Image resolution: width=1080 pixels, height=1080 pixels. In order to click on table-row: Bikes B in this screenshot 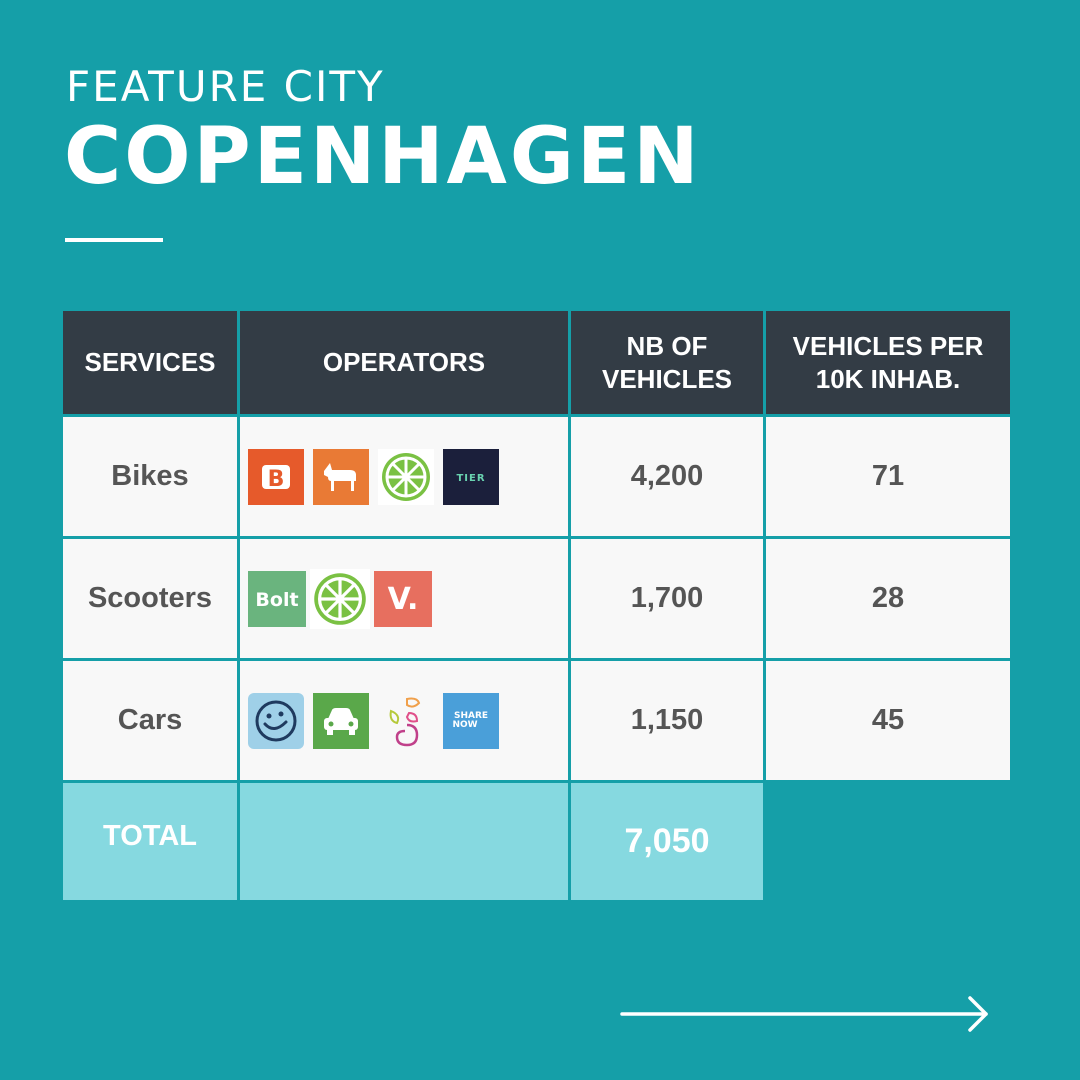, I will do `click(536, 478)`.